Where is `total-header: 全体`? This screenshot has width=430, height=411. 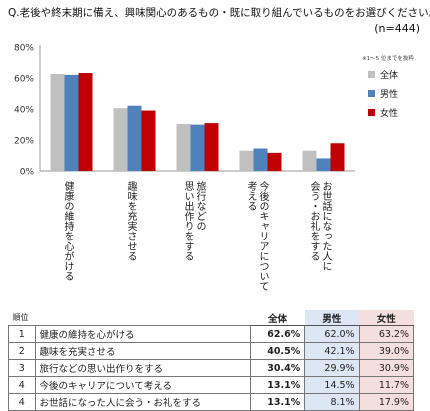
total-header: 全体 is located at coordinates (277, 318).